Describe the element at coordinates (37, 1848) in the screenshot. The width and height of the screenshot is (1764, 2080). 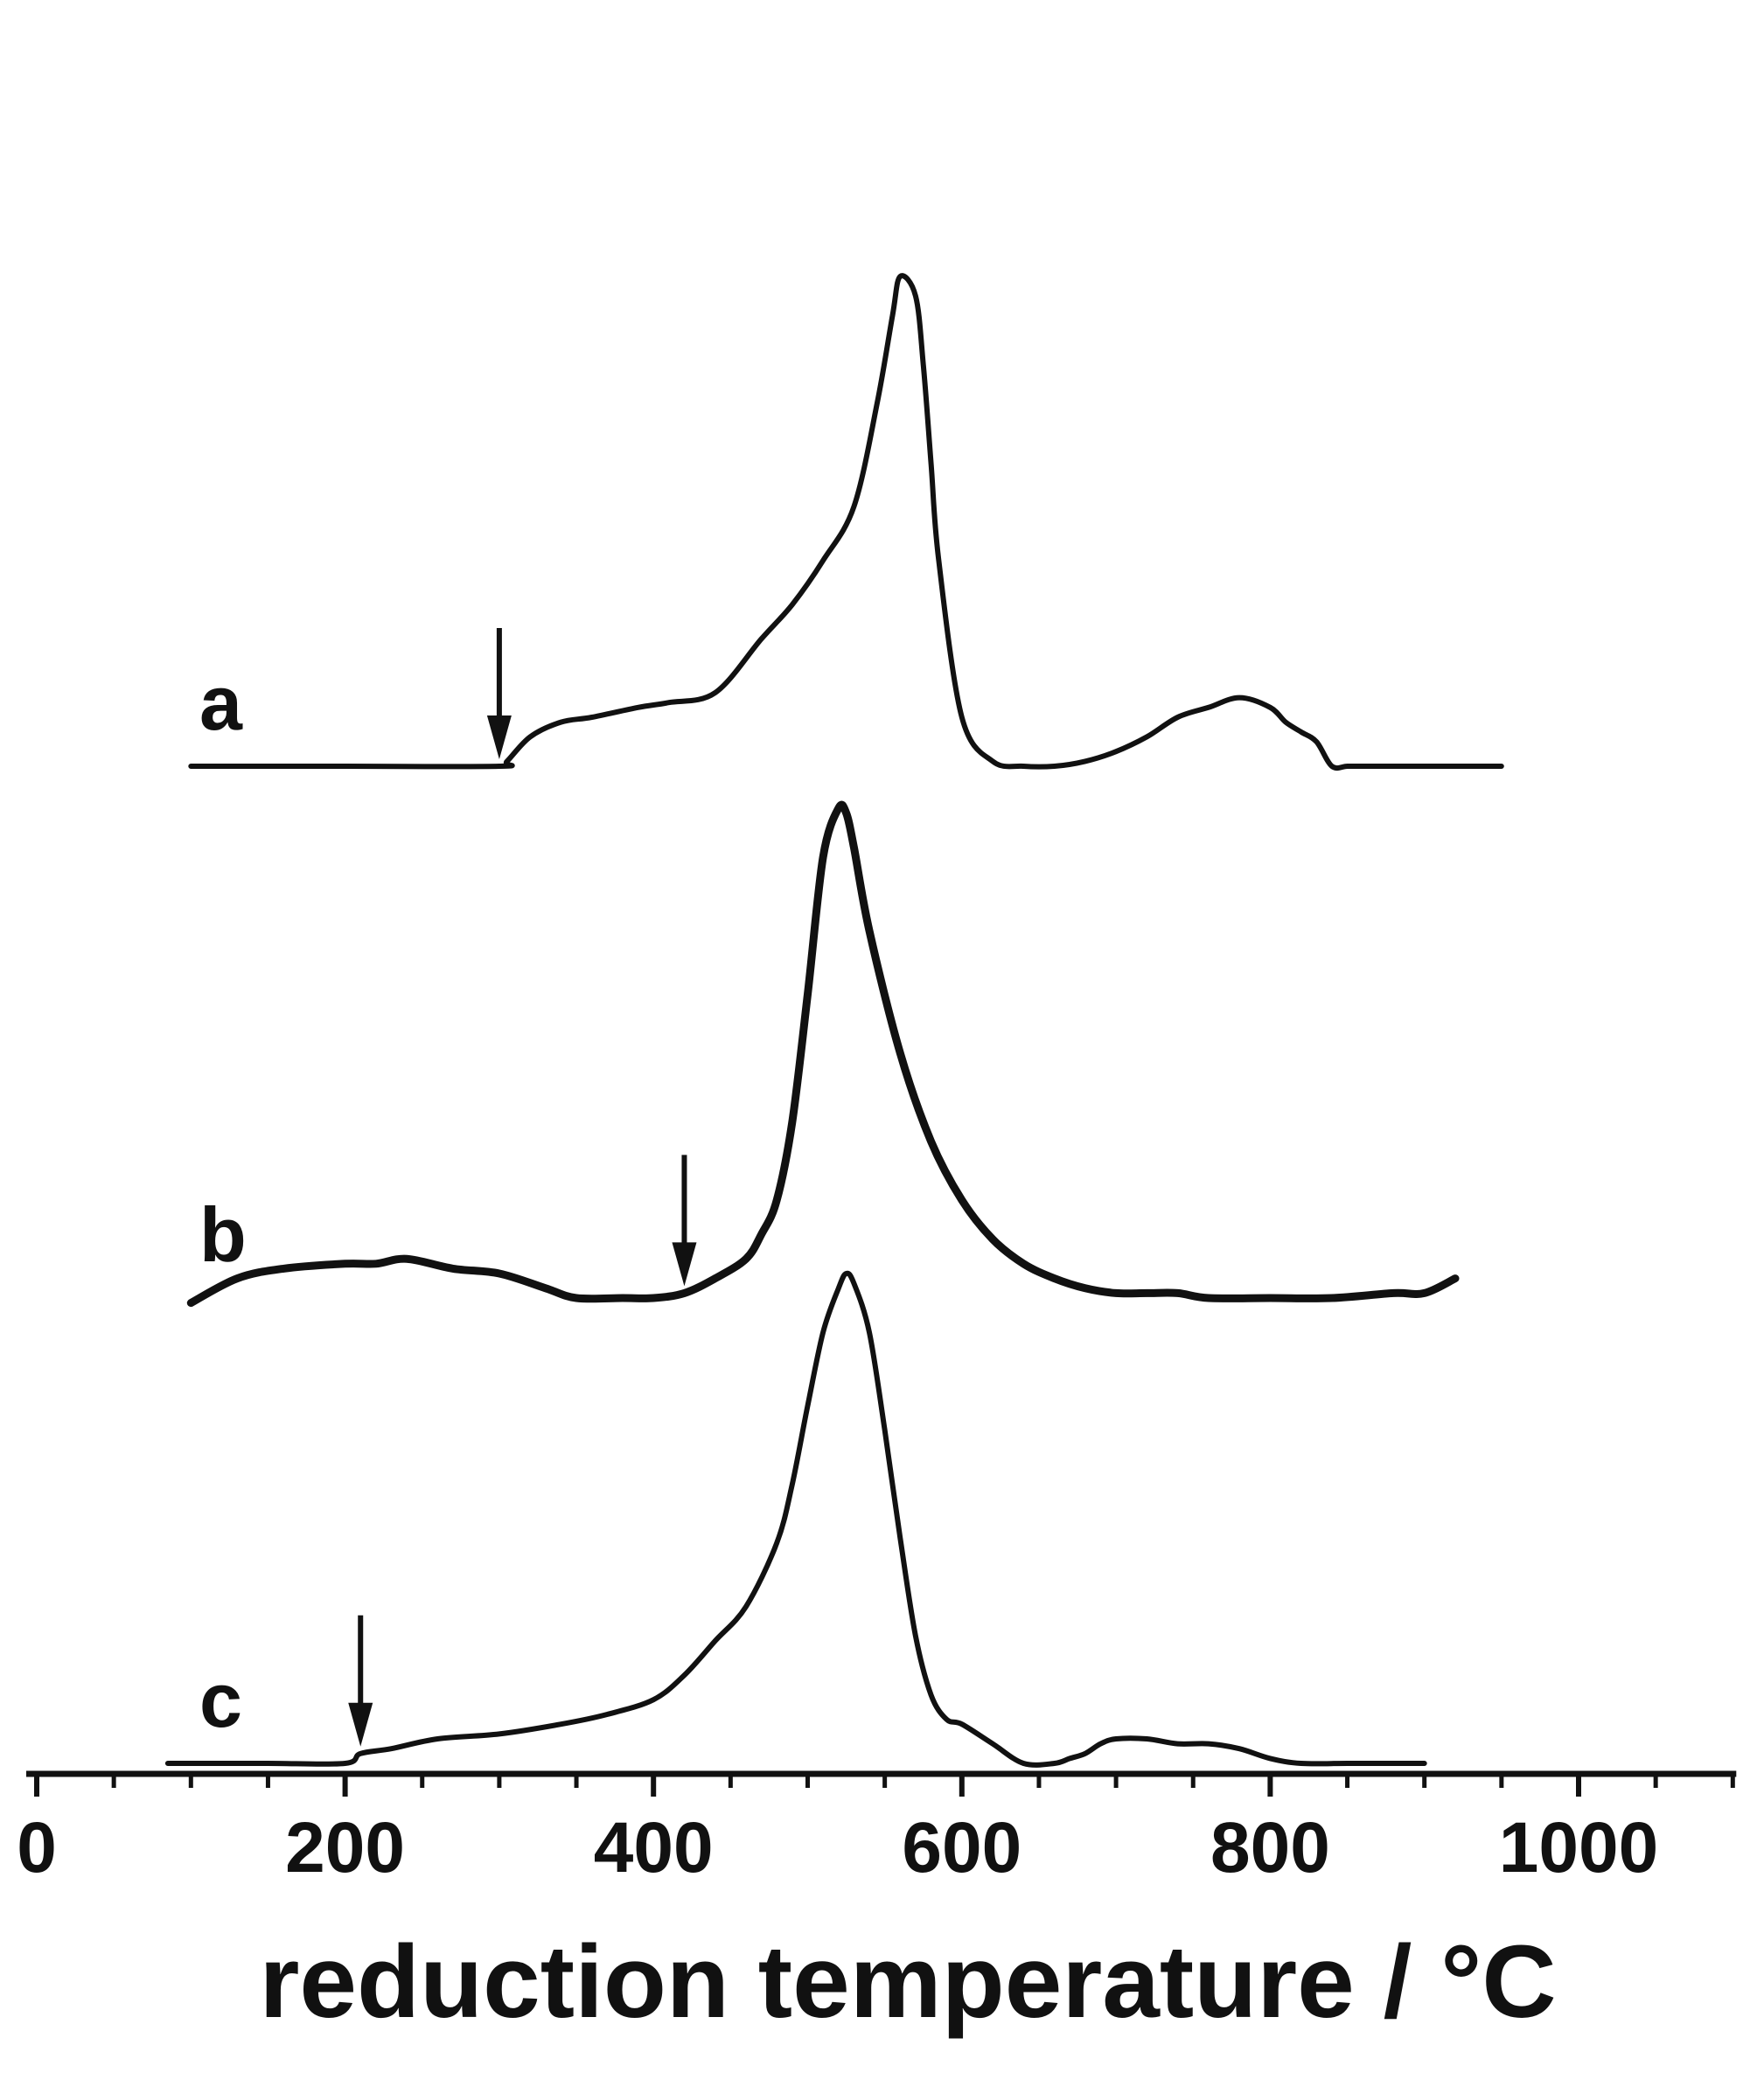
I see `x-tick-label: 0` at that location.